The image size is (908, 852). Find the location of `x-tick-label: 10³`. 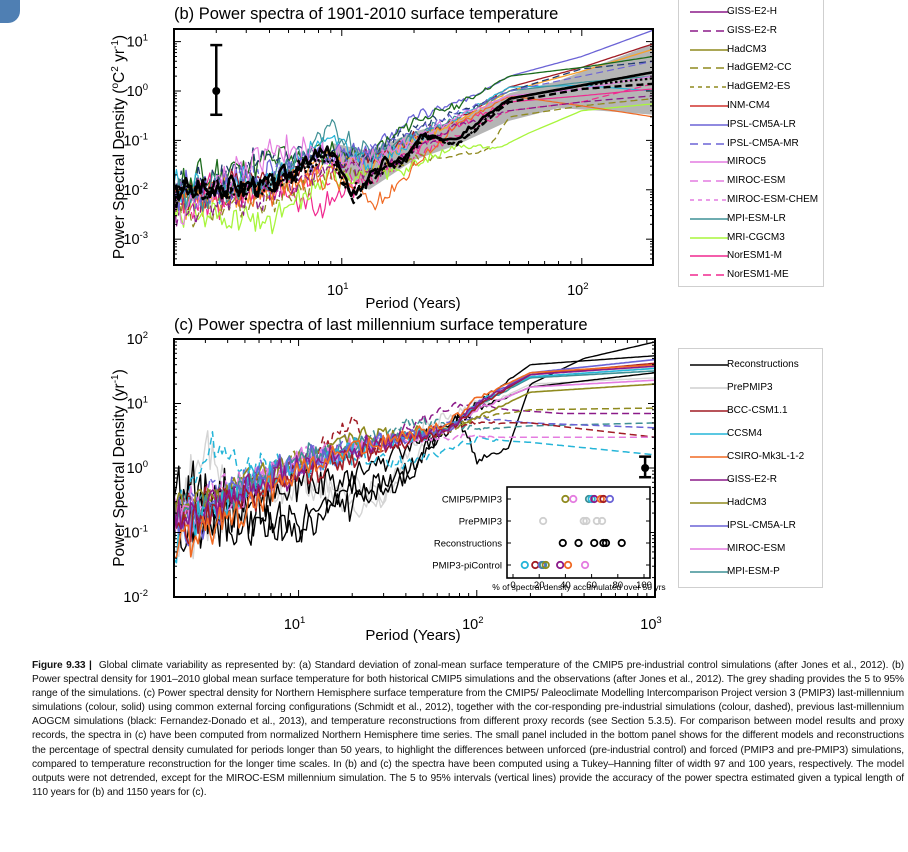

x-tick-label: 10³ is located at coordinates (650, 624).